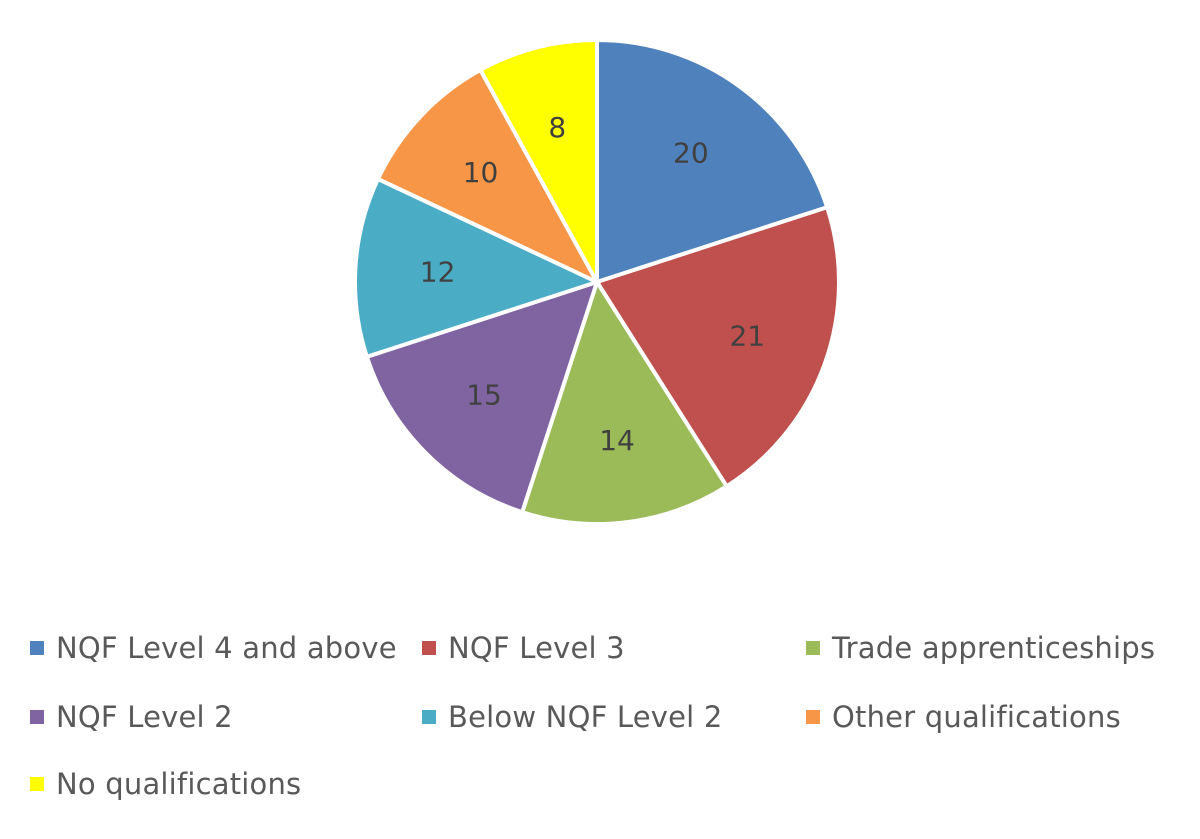 Image resolution: width=1200 pixels, height=839 pixels. I want to click on legend-item-no-qualifications: No qualifications, so click(165, 784).